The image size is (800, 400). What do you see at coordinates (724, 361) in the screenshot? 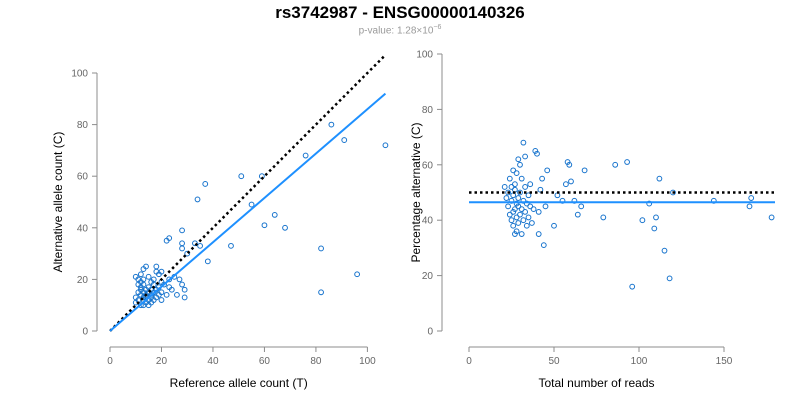
I see `x-tick-label: 150` at bounding box center [724, 361].